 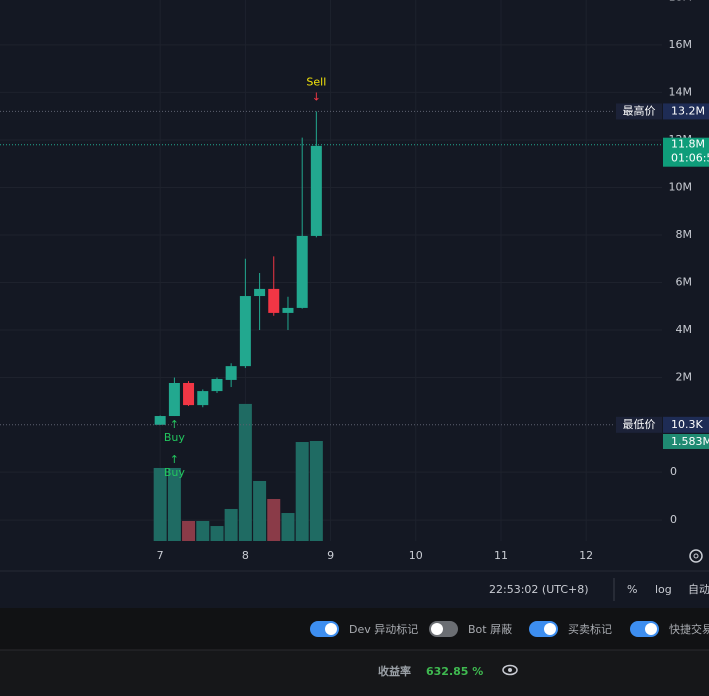 I want to click on toggle-label: 买卖标记, so click(x=590, y=629).